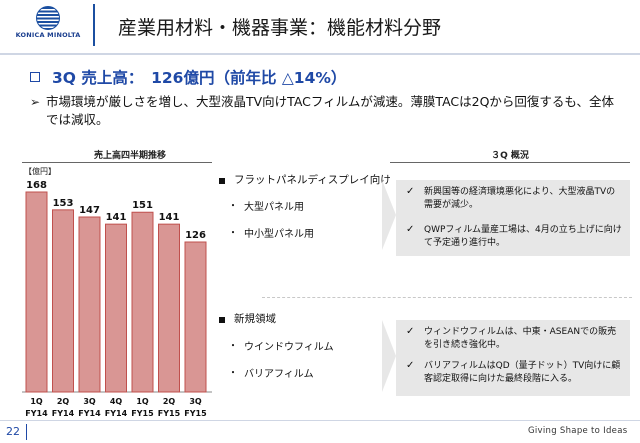 Image resolution: width=640 pixels, height=443 pixels. What do you see at coordinates (40, 171) in the screenshot?
I see `chart-unit-label: 【億円】` at bounding box center [40, 171].